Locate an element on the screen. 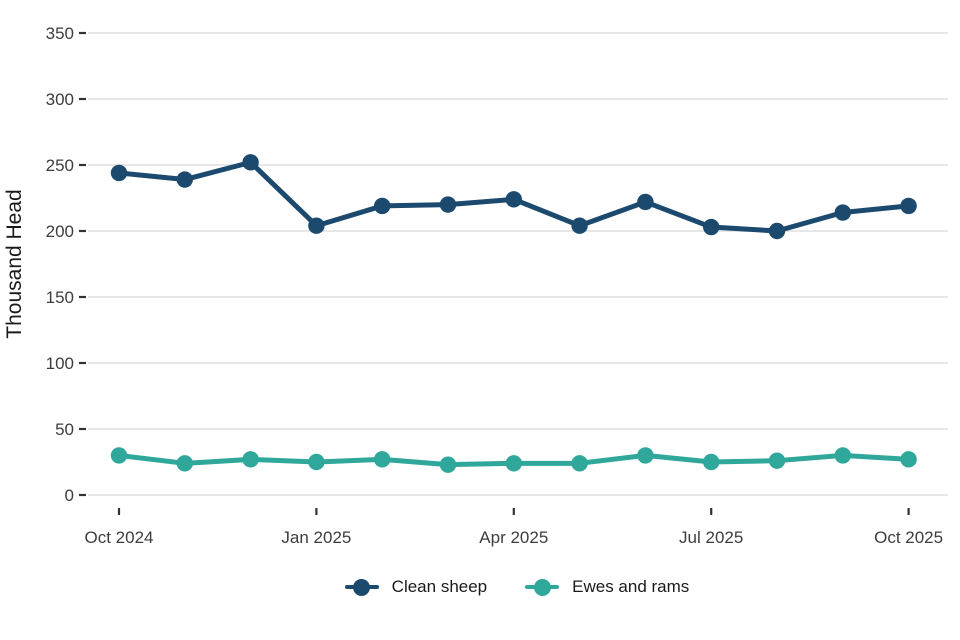 This screenshot has width=960, height=640. x-tick-label: Oct 2025 is located at coordinates (908, 537).